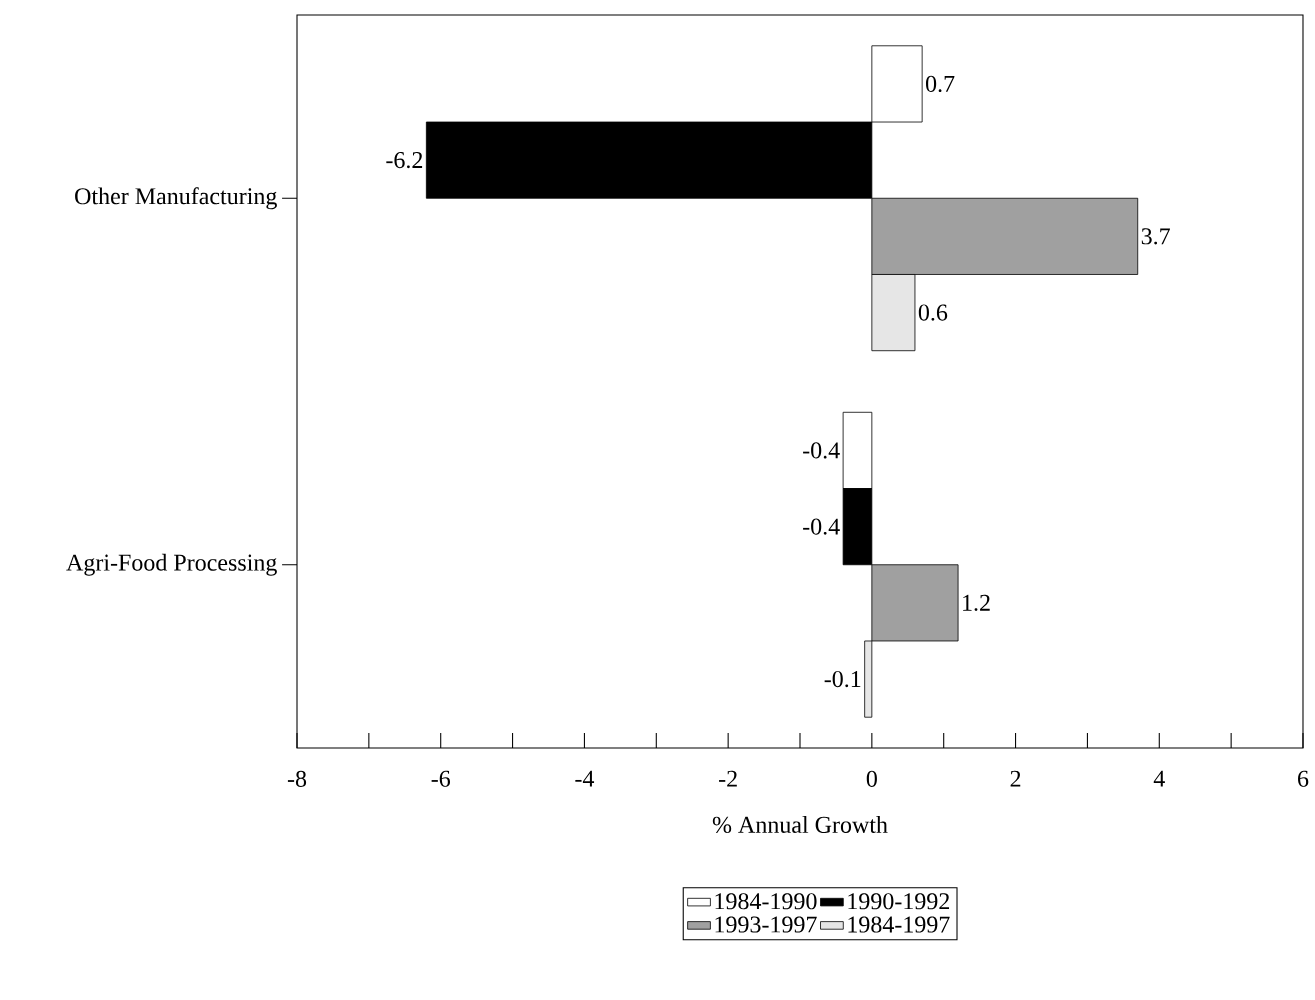  I want to click on data-label: 1.2, so click(976, 602).